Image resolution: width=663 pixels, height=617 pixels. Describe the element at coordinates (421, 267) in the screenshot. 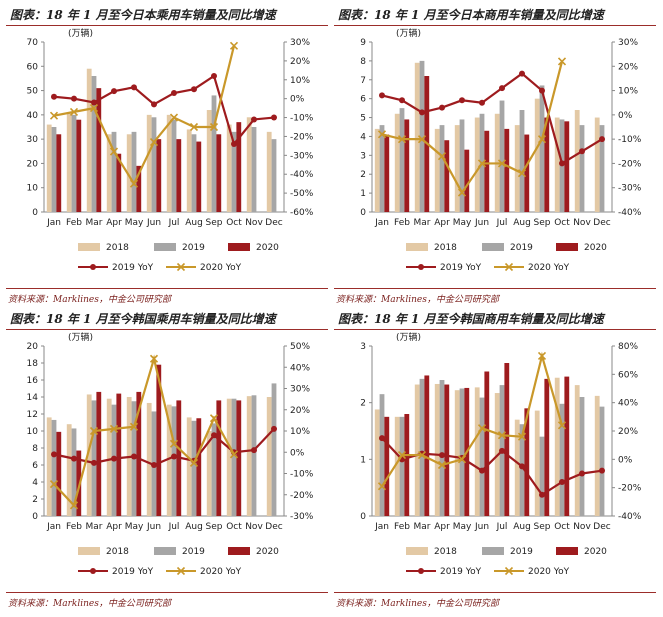

I see `legend-marker-2019-yoy` at that location.